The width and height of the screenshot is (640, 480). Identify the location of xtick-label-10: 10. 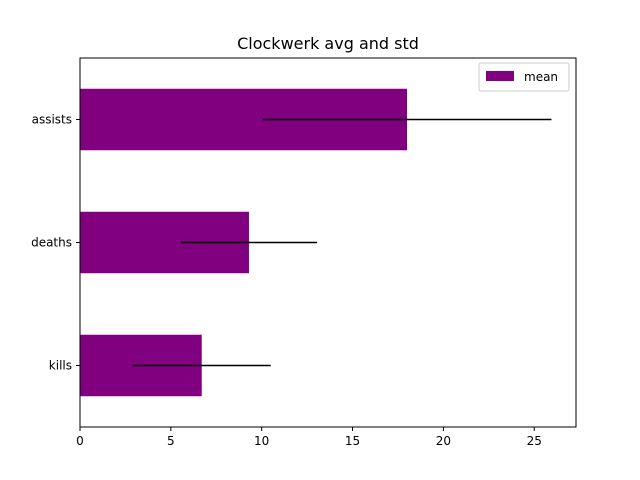
(261, 441).